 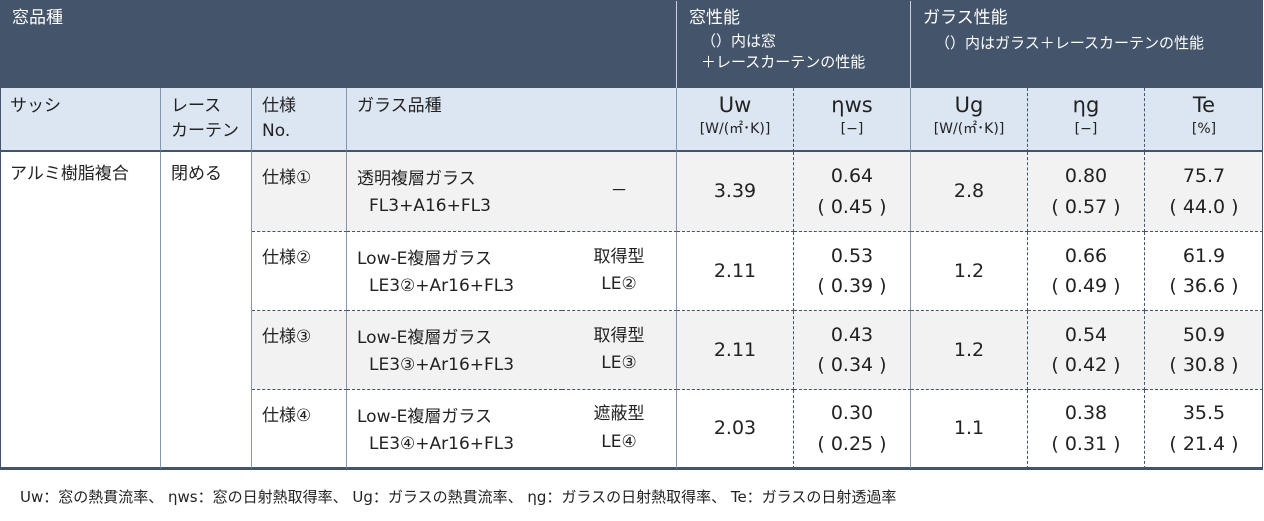 What do you see at coordinates (442, 365) in the screenshot?
I see `cell-text: LE3③+Ar16+FL3` at bounding box center [442, 365].